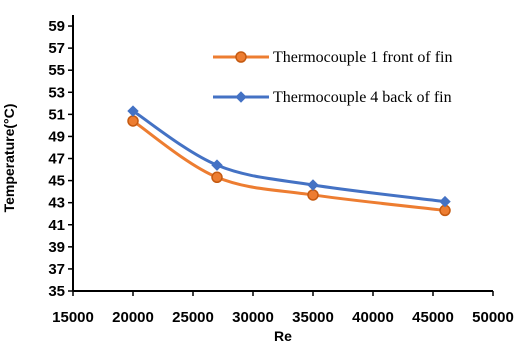 The height and width of the screenshot is (349, 523). I want to click on x-tick-label: 50000, so click(493, 317).